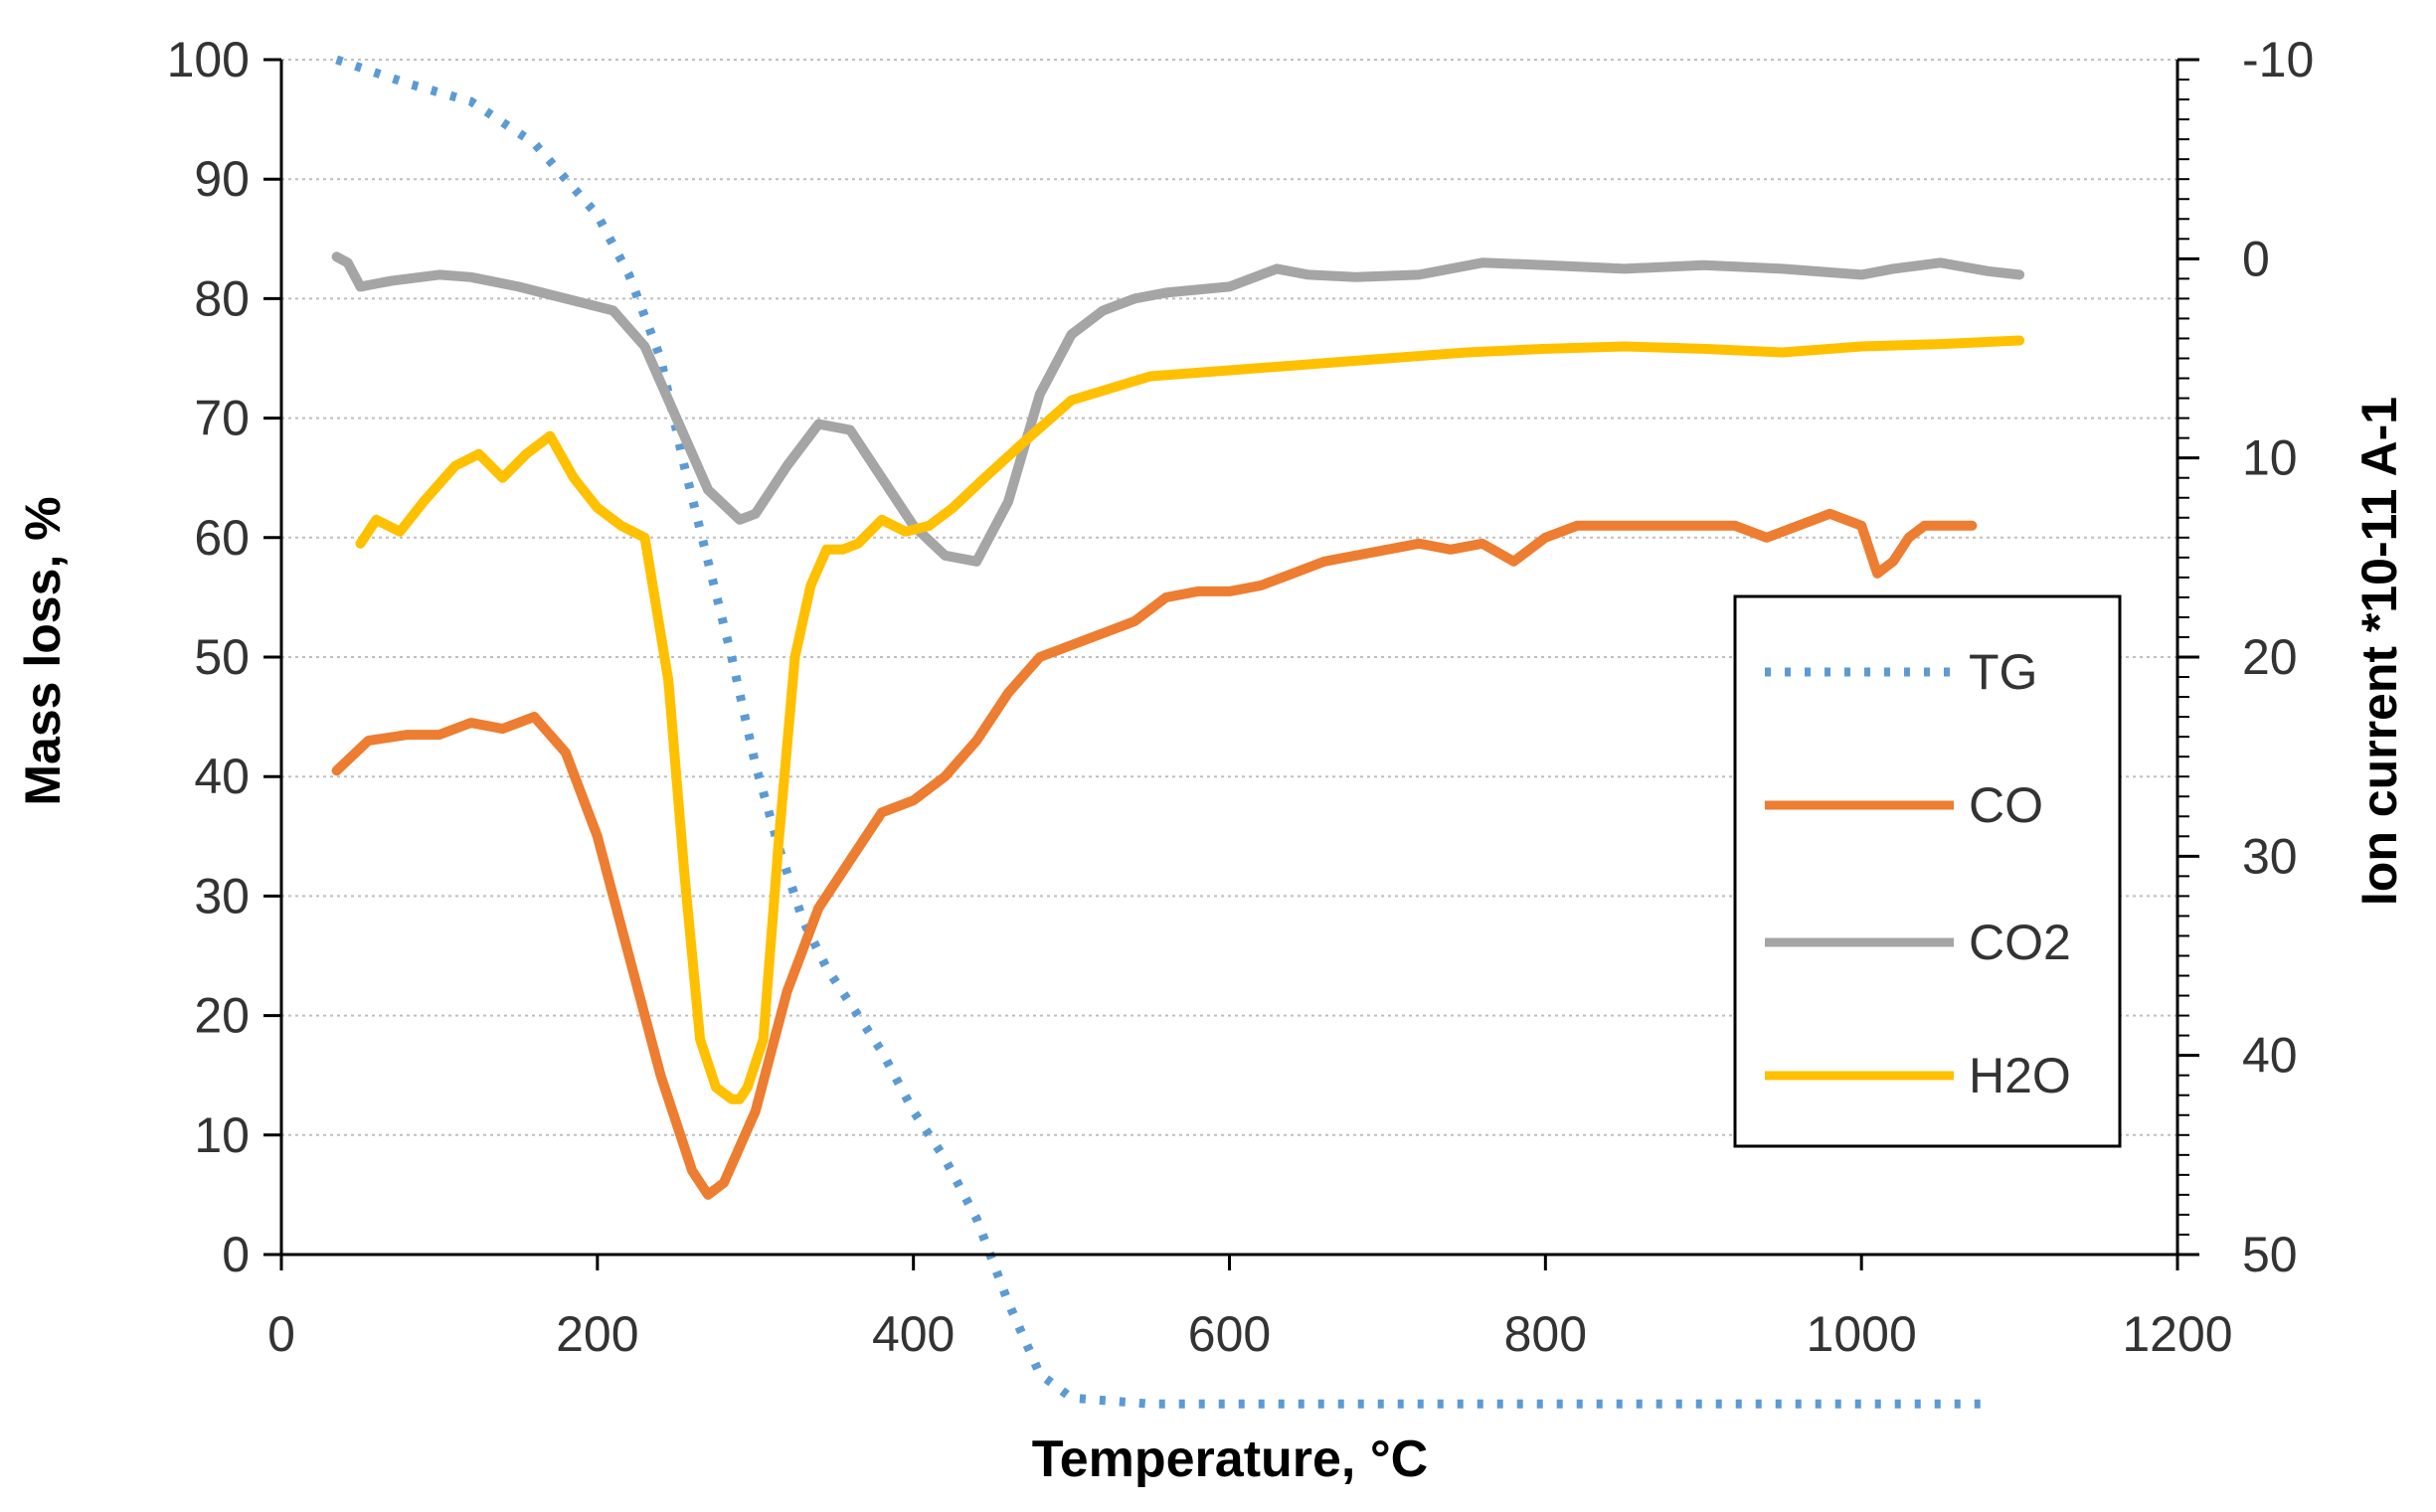 The height and width of the screenshot is (1512, 2436). Describe the element at coordinates (1229, 1334) in the screenshot. I see `x-tick-label-3: 600` at that location.